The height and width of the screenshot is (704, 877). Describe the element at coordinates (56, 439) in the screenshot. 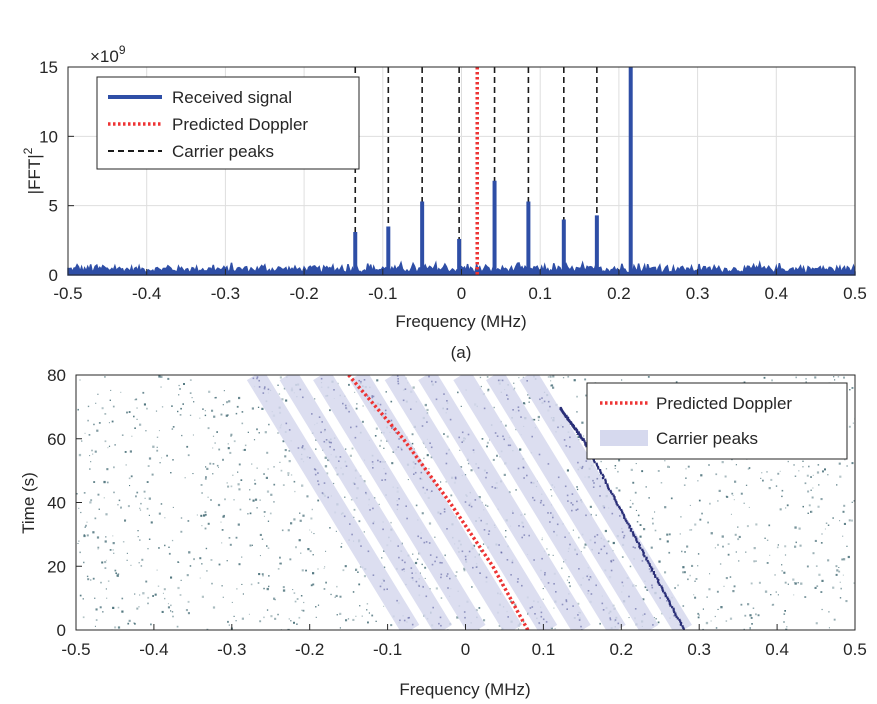

I see `y-tick-label: 60` at that location.